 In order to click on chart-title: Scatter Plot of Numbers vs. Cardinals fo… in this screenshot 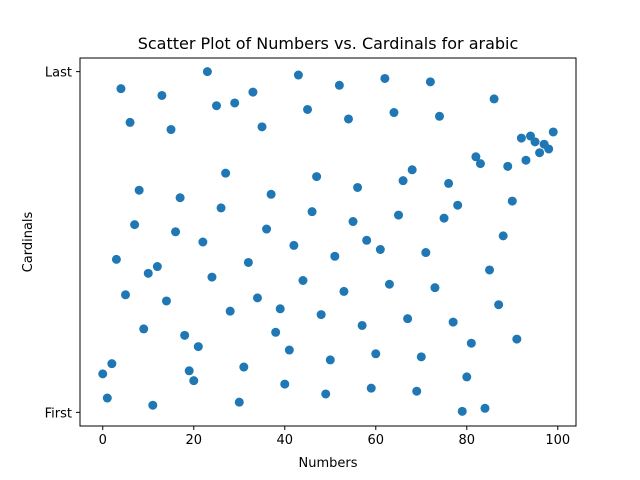, I will do `click(328, 43)`.